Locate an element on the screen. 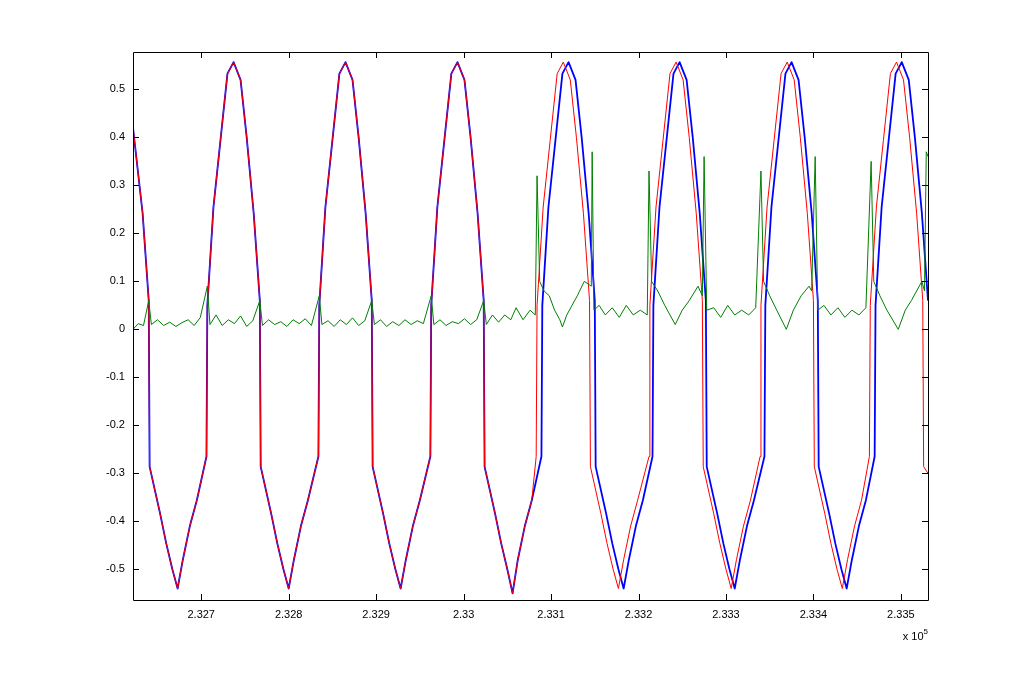 Image resolution: width=1025 pixels, height=674 pixels. y-tick-label: -0.3 is located at coordinates (115, 472).